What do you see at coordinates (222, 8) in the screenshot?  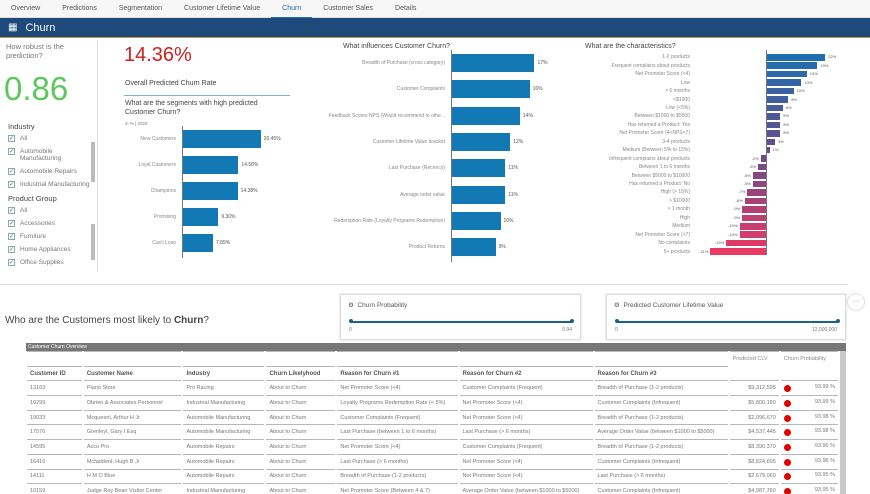 I see `tab-customer-lifetime-value: Customer Lifetime Value` at bounding box center [222, 8].